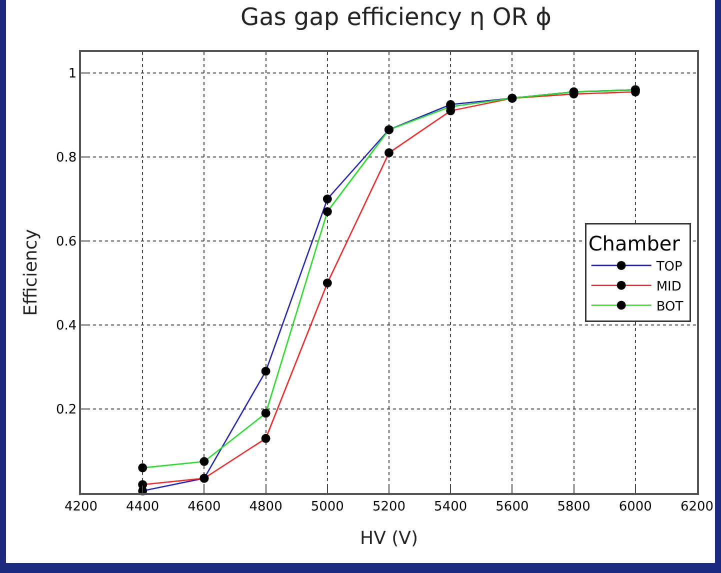 The image size is (721, 573). What do you see at coordinates (669, 267) in the screenshot?
I see `legend-label: TOP` at bounding box center [669, 267].